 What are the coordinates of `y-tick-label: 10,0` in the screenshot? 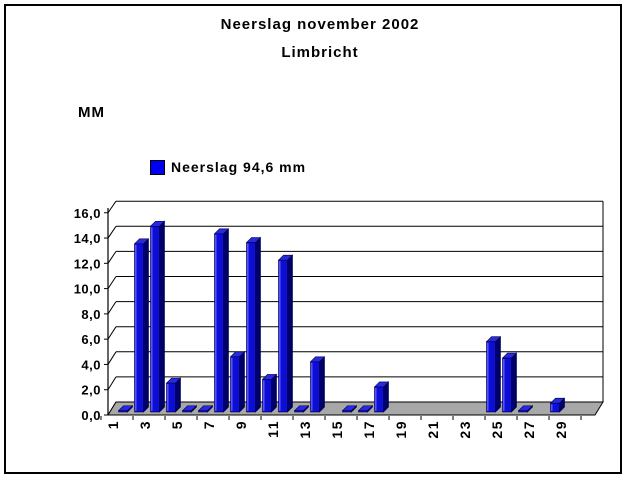 It's located at (87, 289).